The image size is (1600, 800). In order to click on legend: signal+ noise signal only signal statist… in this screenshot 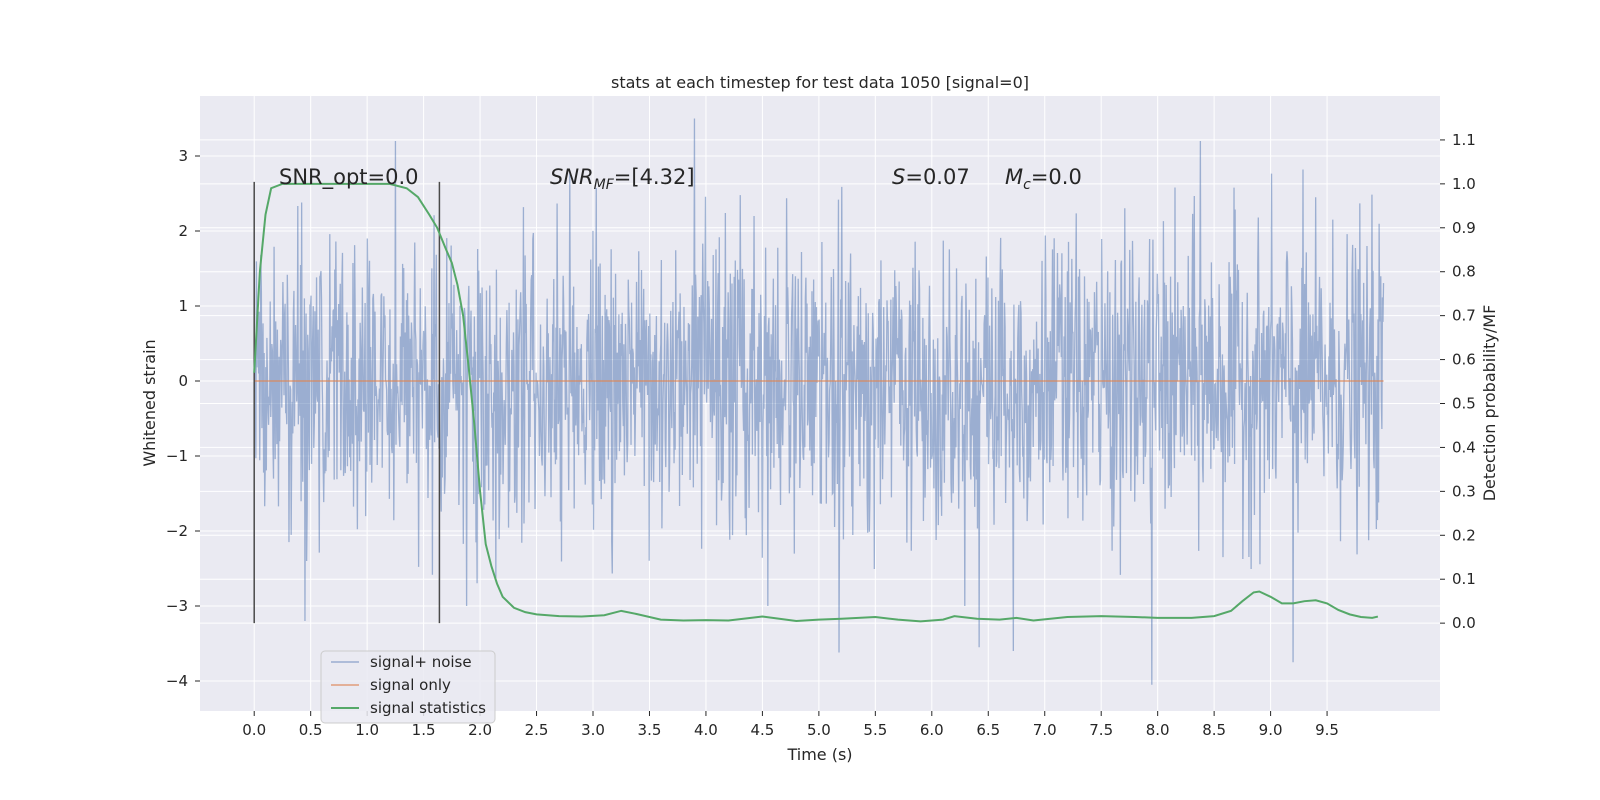, I will do `click(408, 687)`.